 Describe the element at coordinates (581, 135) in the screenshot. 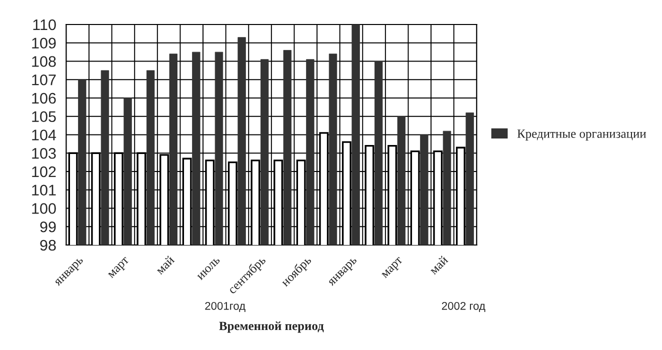

I see `legend-label: Кредитные организации` at that location.